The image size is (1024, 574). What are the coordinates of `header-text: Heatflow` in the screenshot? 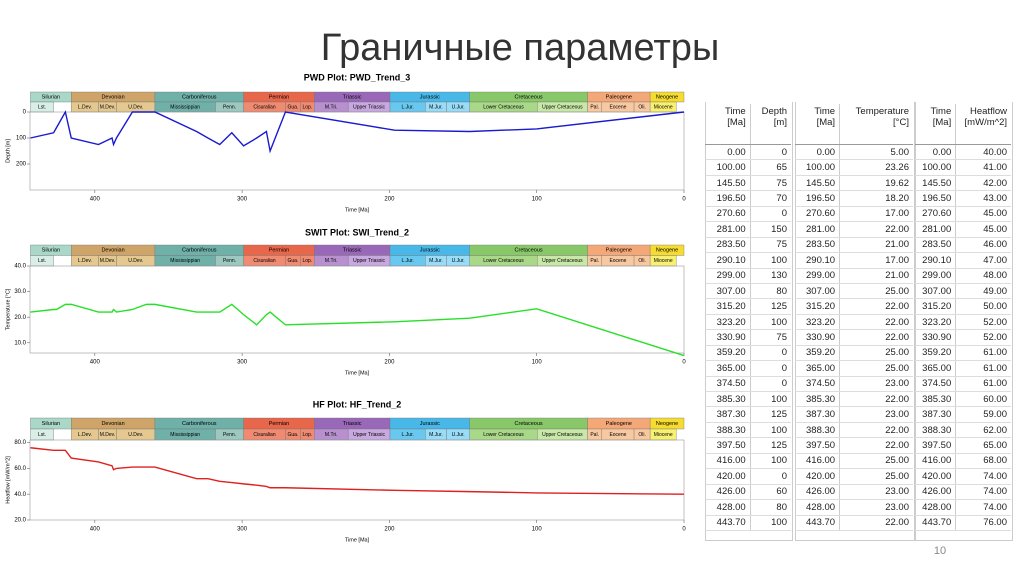 It's located at (988, 111).